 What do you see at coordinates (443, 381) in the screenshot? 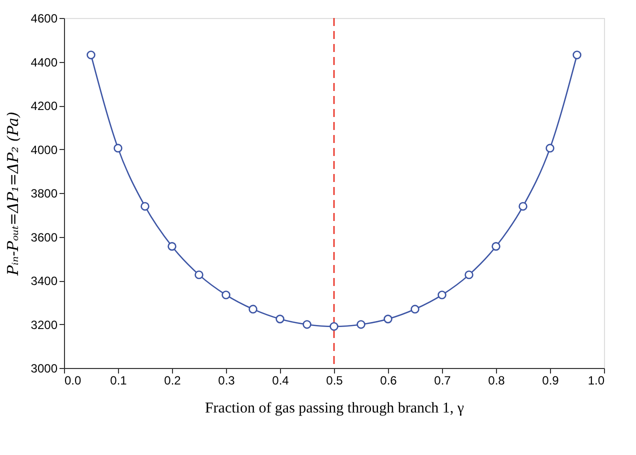
I see `x-tick-label: 0.7` at bounding box center [443, 381].